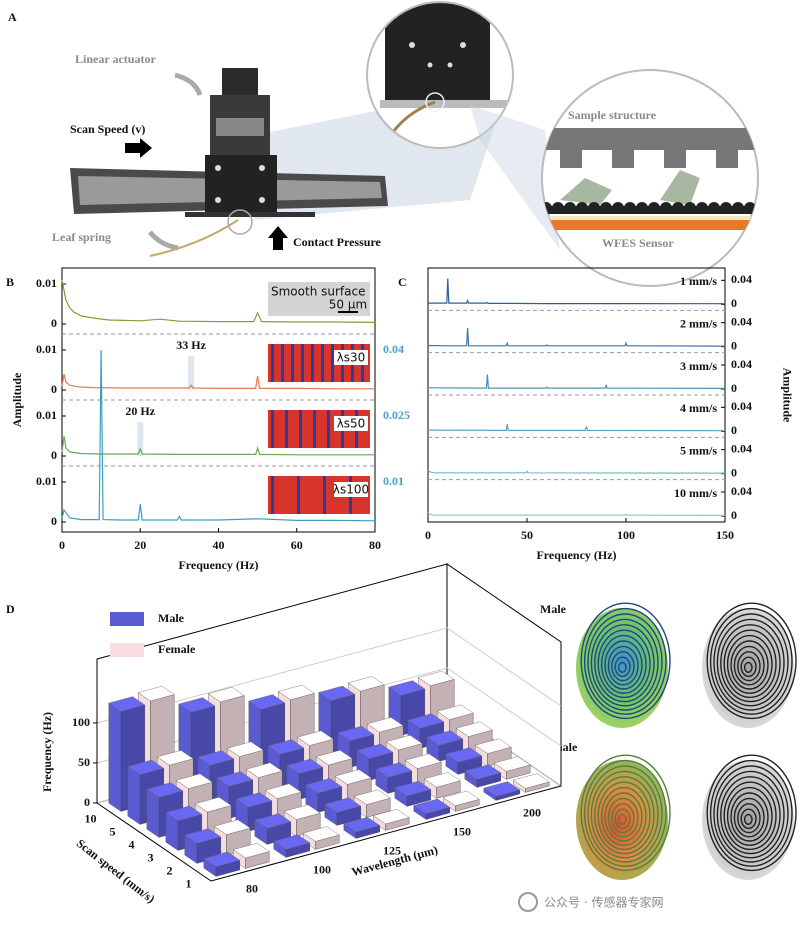 This screenshot has width=800, height=933. Describe the element at coordinates (348, 305) in the screenshot. I see `scalebar-label: 50 µm` at that location.